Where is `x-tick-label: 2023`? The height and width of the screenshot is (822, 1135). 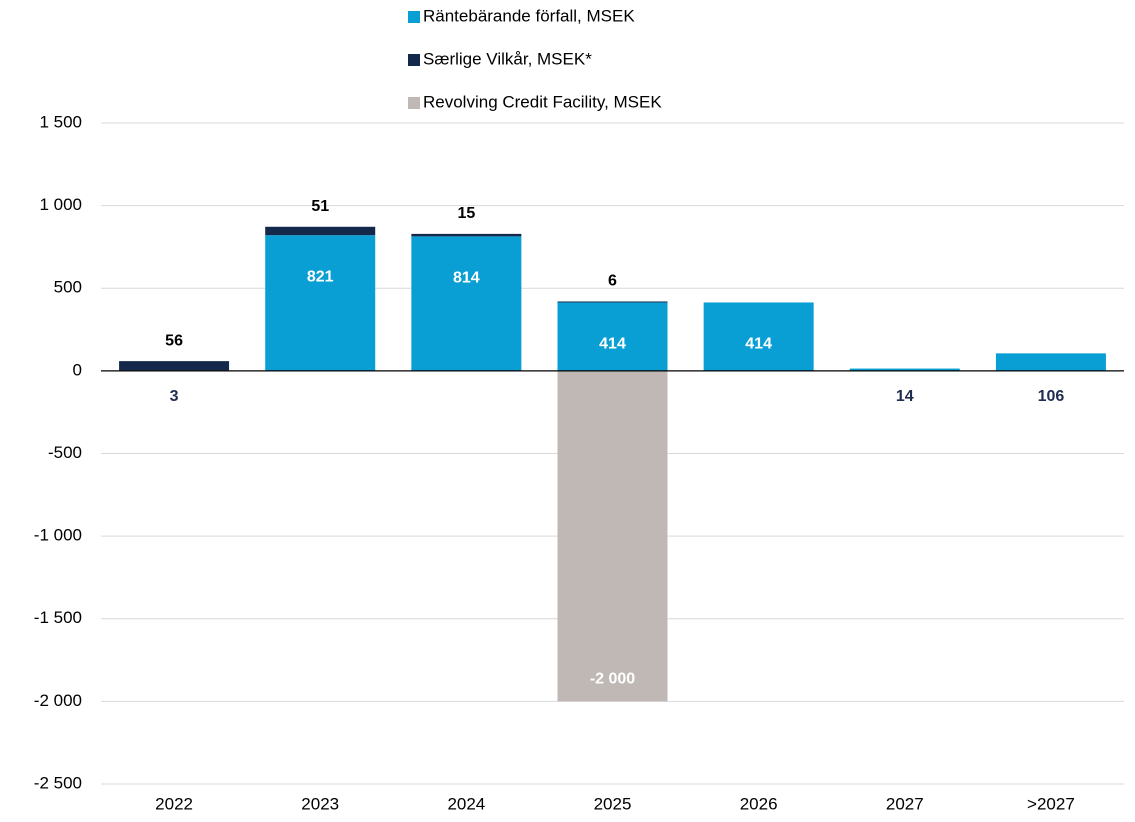
x-tick-label: 2023 is located at coordinates (320, 803).